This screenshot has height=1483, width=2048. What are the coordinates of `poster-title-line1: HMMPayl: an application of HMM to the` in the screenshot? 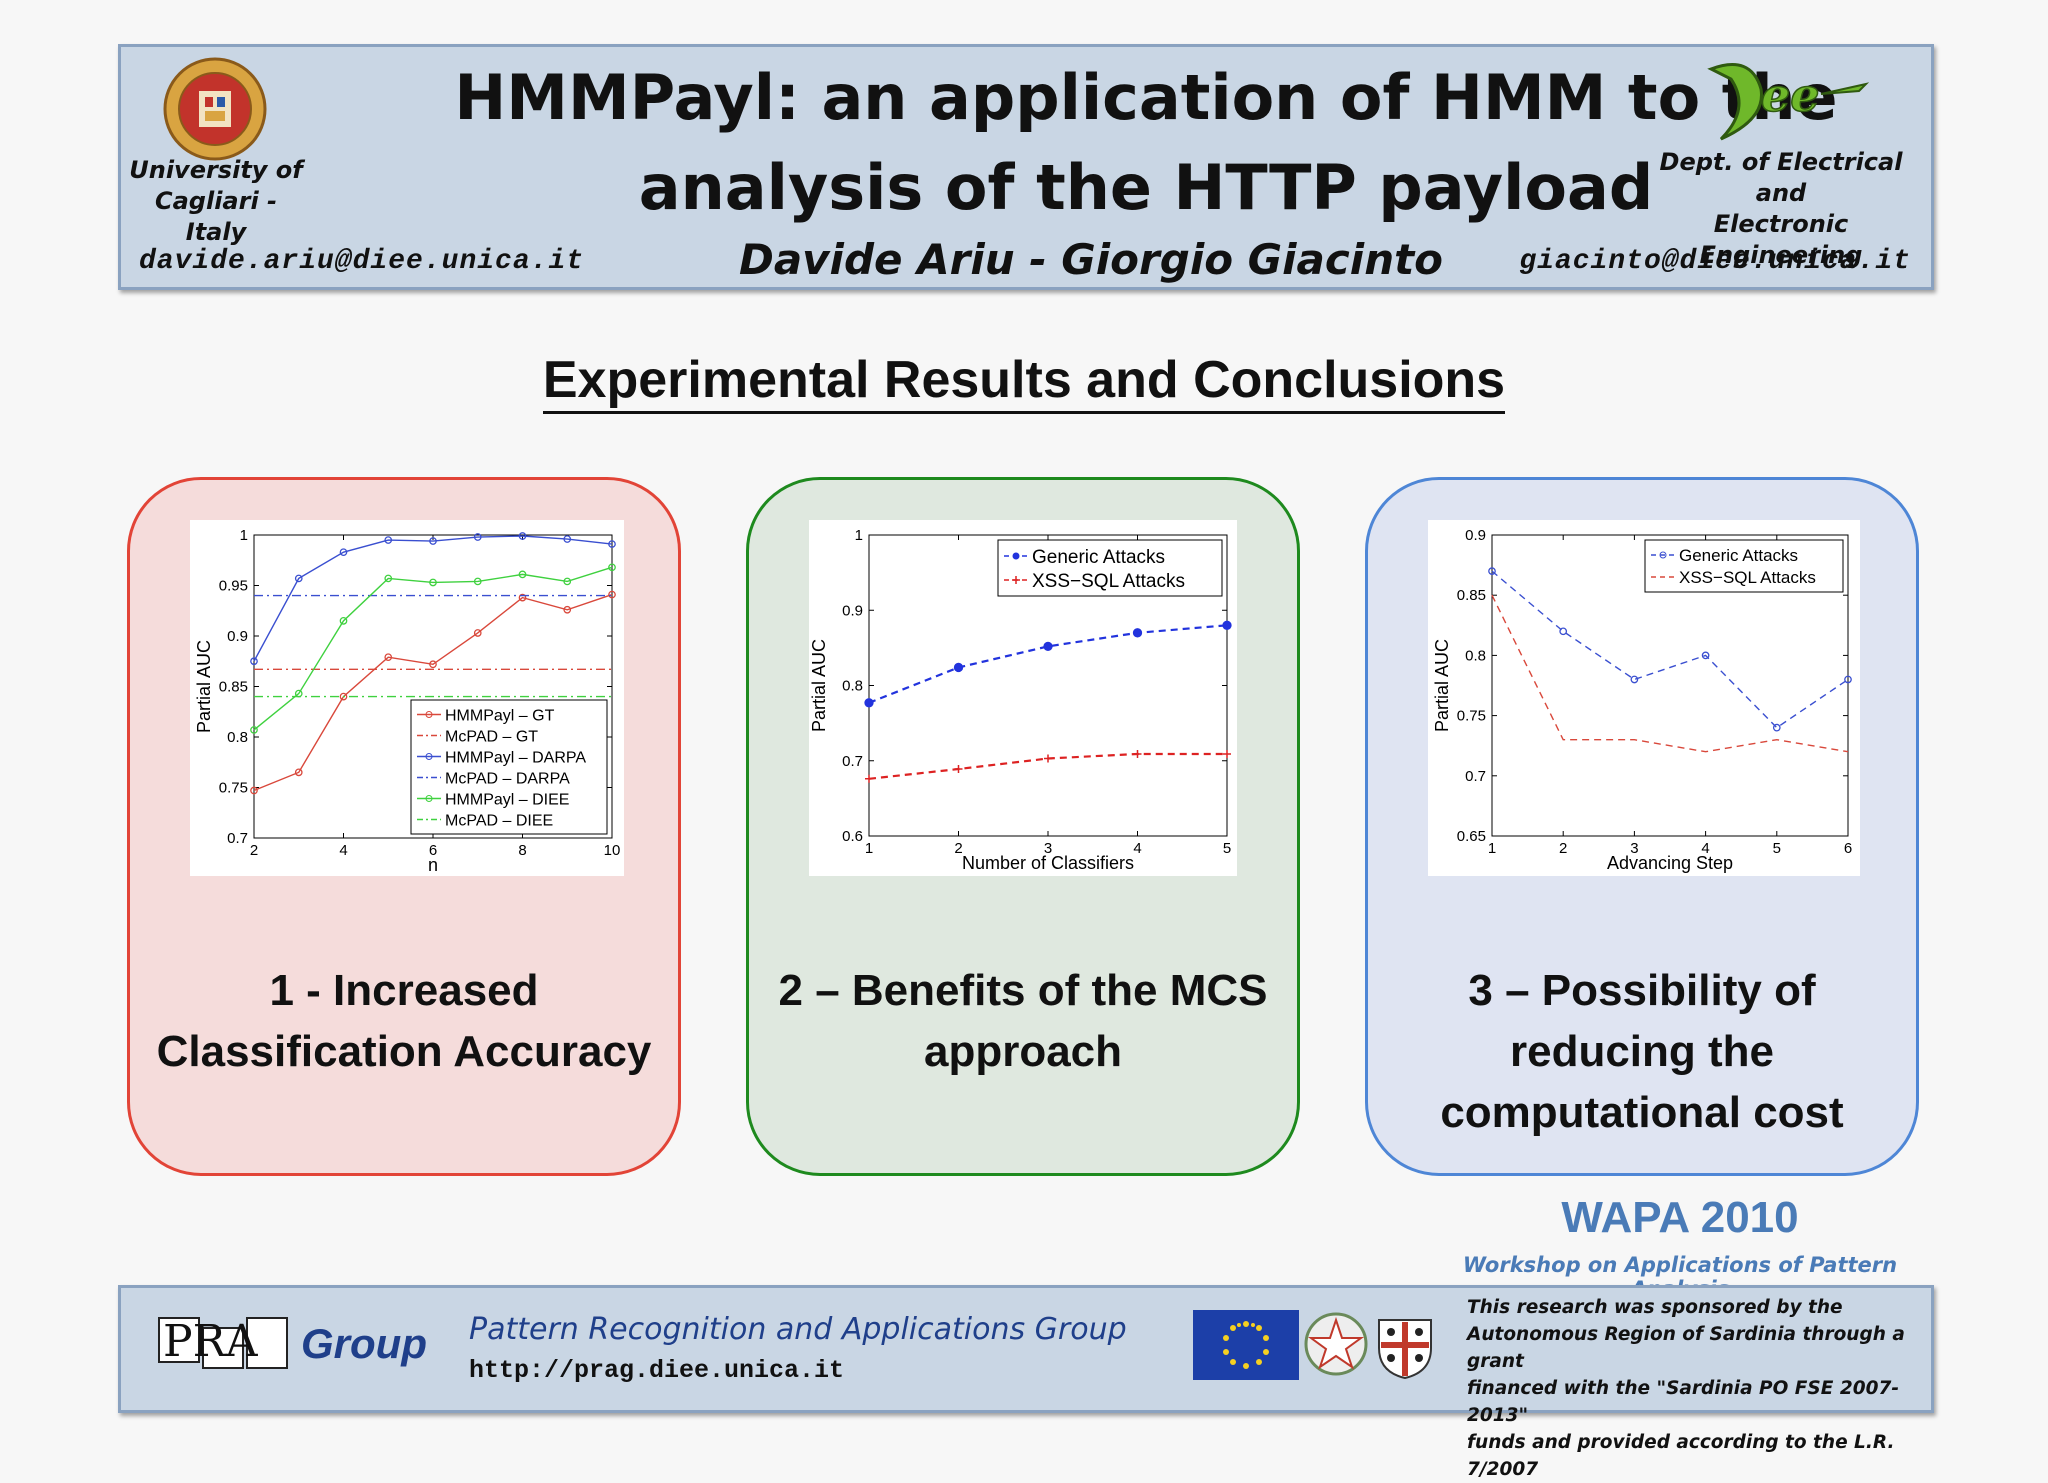 It's located at (1146, 97).